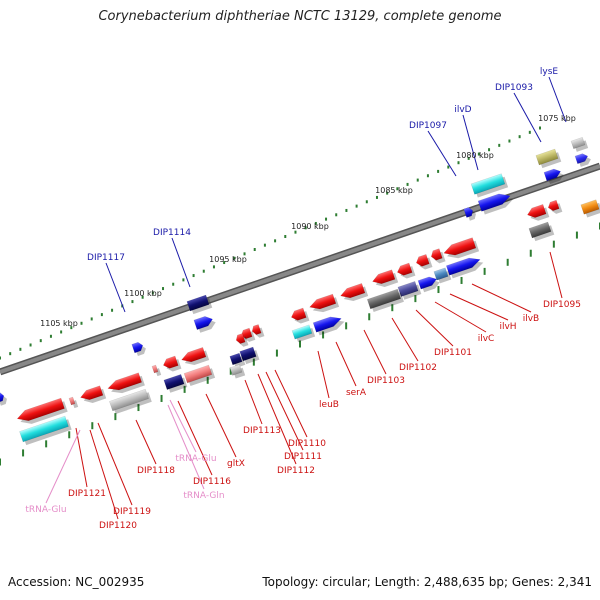 The width and height of the screenshot is (600, 600). What do you see at coordinates (45, 430) in the screenshot?
I see `gene-cyan-left` at bounding box center [45, 430].